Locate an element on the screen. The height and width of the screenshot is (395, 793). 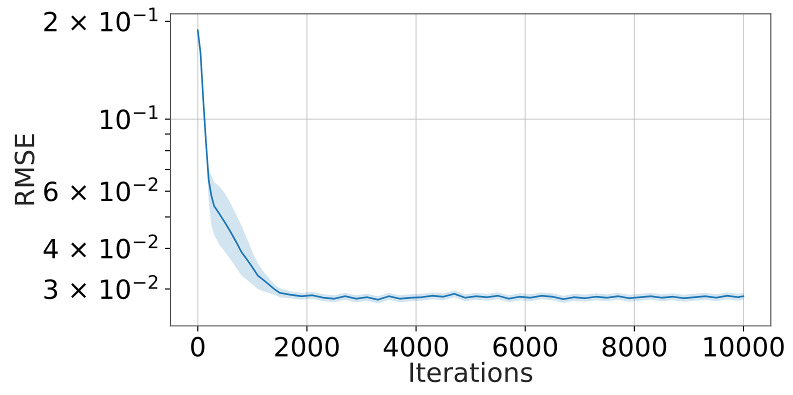
y-tick-label: 3 × 10$^{−2}$ is located at coordinates (101, 287).